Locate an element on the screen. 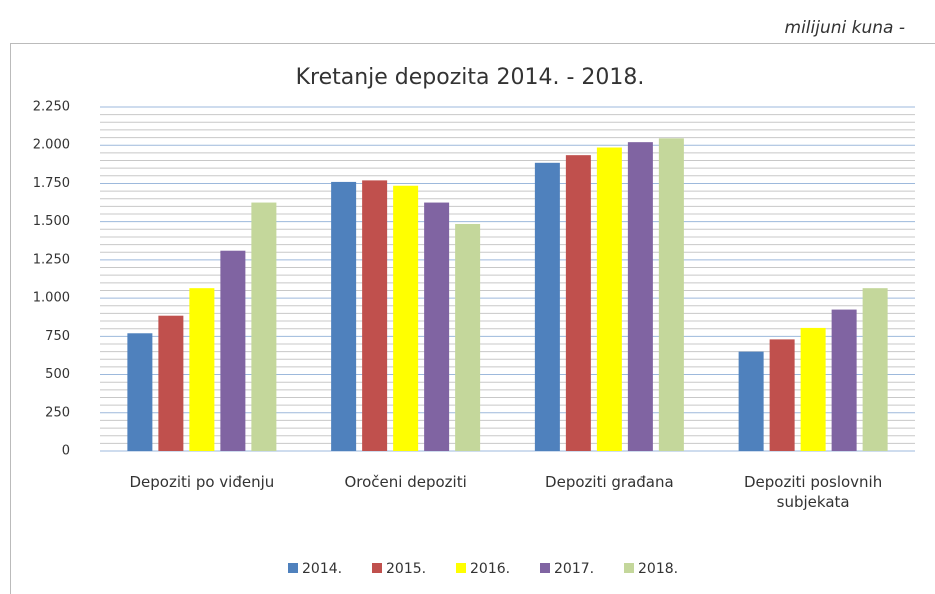 The width and height of the screenshot is (935, 594). y-tick-label: 500 is located at coordinates (57, 374).